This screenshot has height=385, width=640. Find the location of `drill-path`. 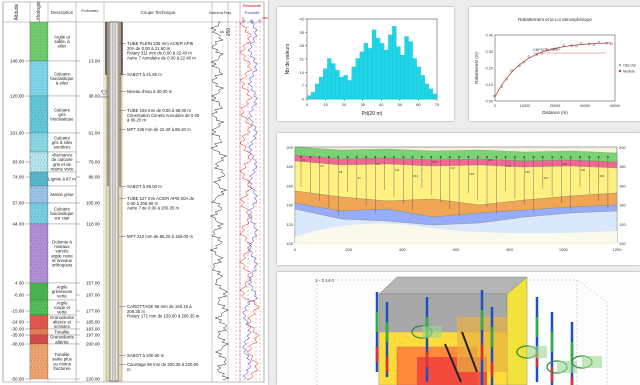

drill-path is located at coordinates (469, 352).